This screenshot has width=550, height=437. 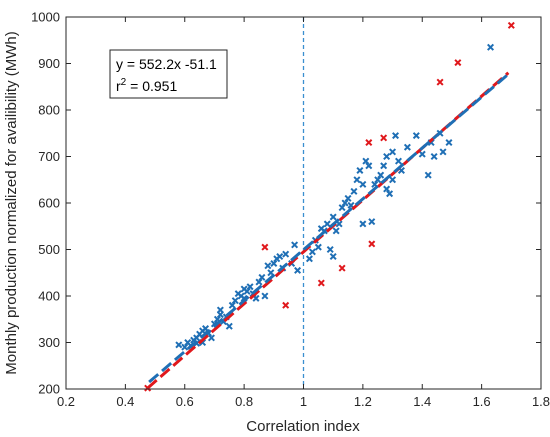 What do you see at coordinates (49, 249) in the screenshot?
I see `y-tick-label: 500` at bounding box center [49, 249].